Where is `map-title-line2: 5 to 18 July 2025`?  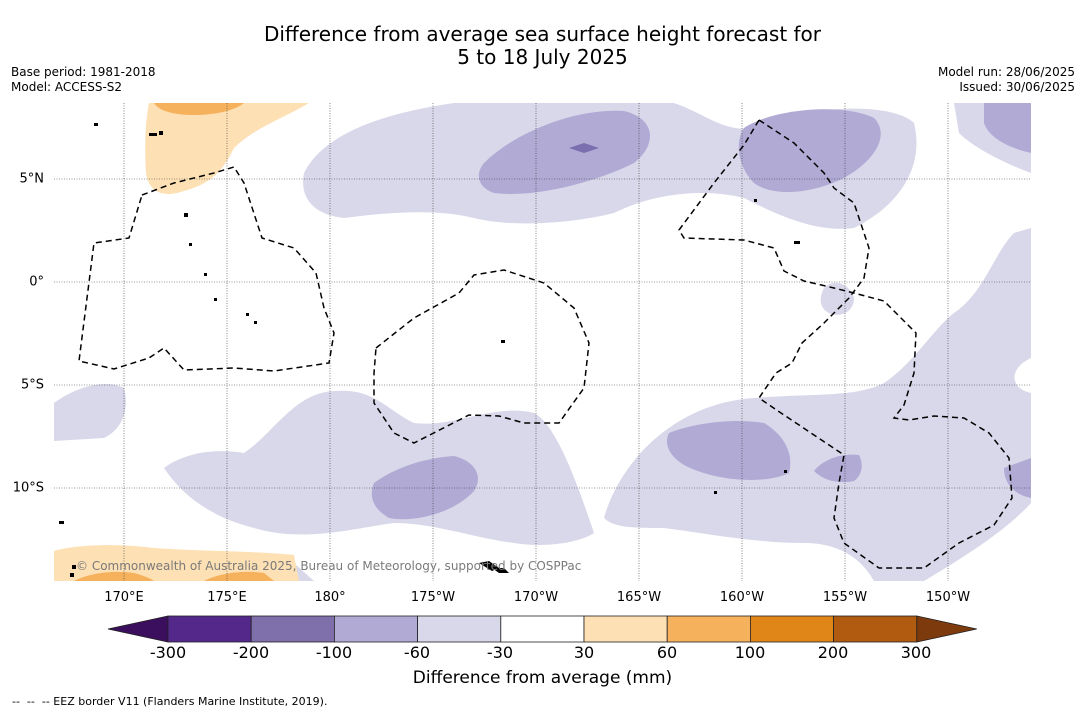 map-title-line2: 5 to 18 July 2025 is located at coordinates (542, 57).